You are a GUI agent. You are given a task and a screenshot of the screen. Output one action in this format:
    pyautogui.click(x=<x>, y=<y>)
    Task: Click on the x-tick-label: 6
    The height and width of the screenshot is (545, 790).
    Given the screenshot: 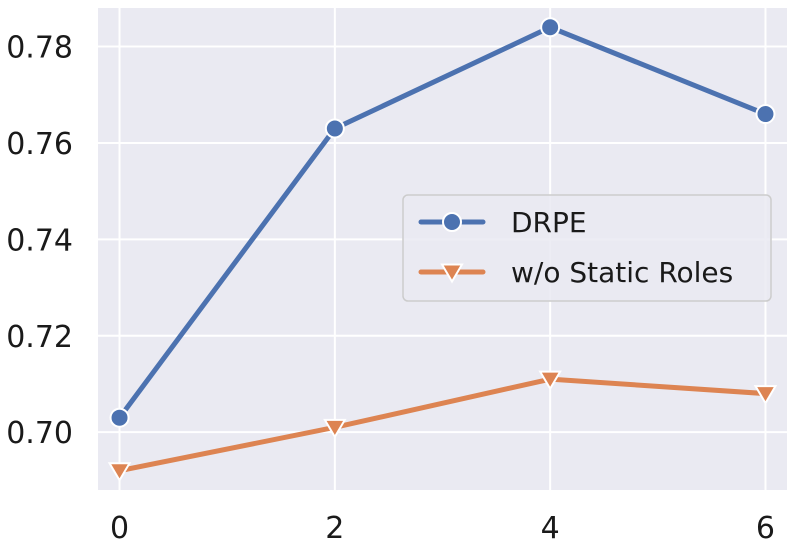 What is the action you would take?
    pyautogui.click(x=765, y=528)
    